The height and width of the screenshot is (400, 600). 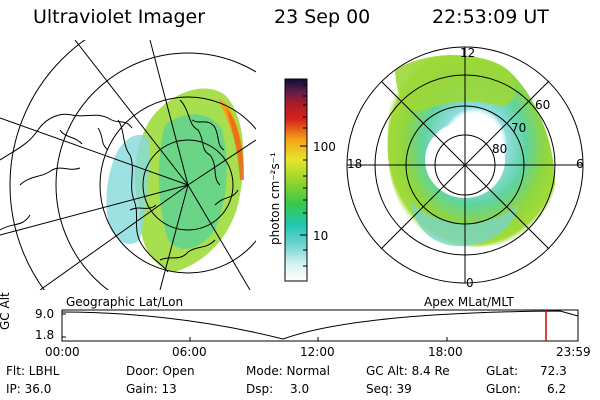 I want to click on mlat-label-70: 70, so click(x=519, y=128).